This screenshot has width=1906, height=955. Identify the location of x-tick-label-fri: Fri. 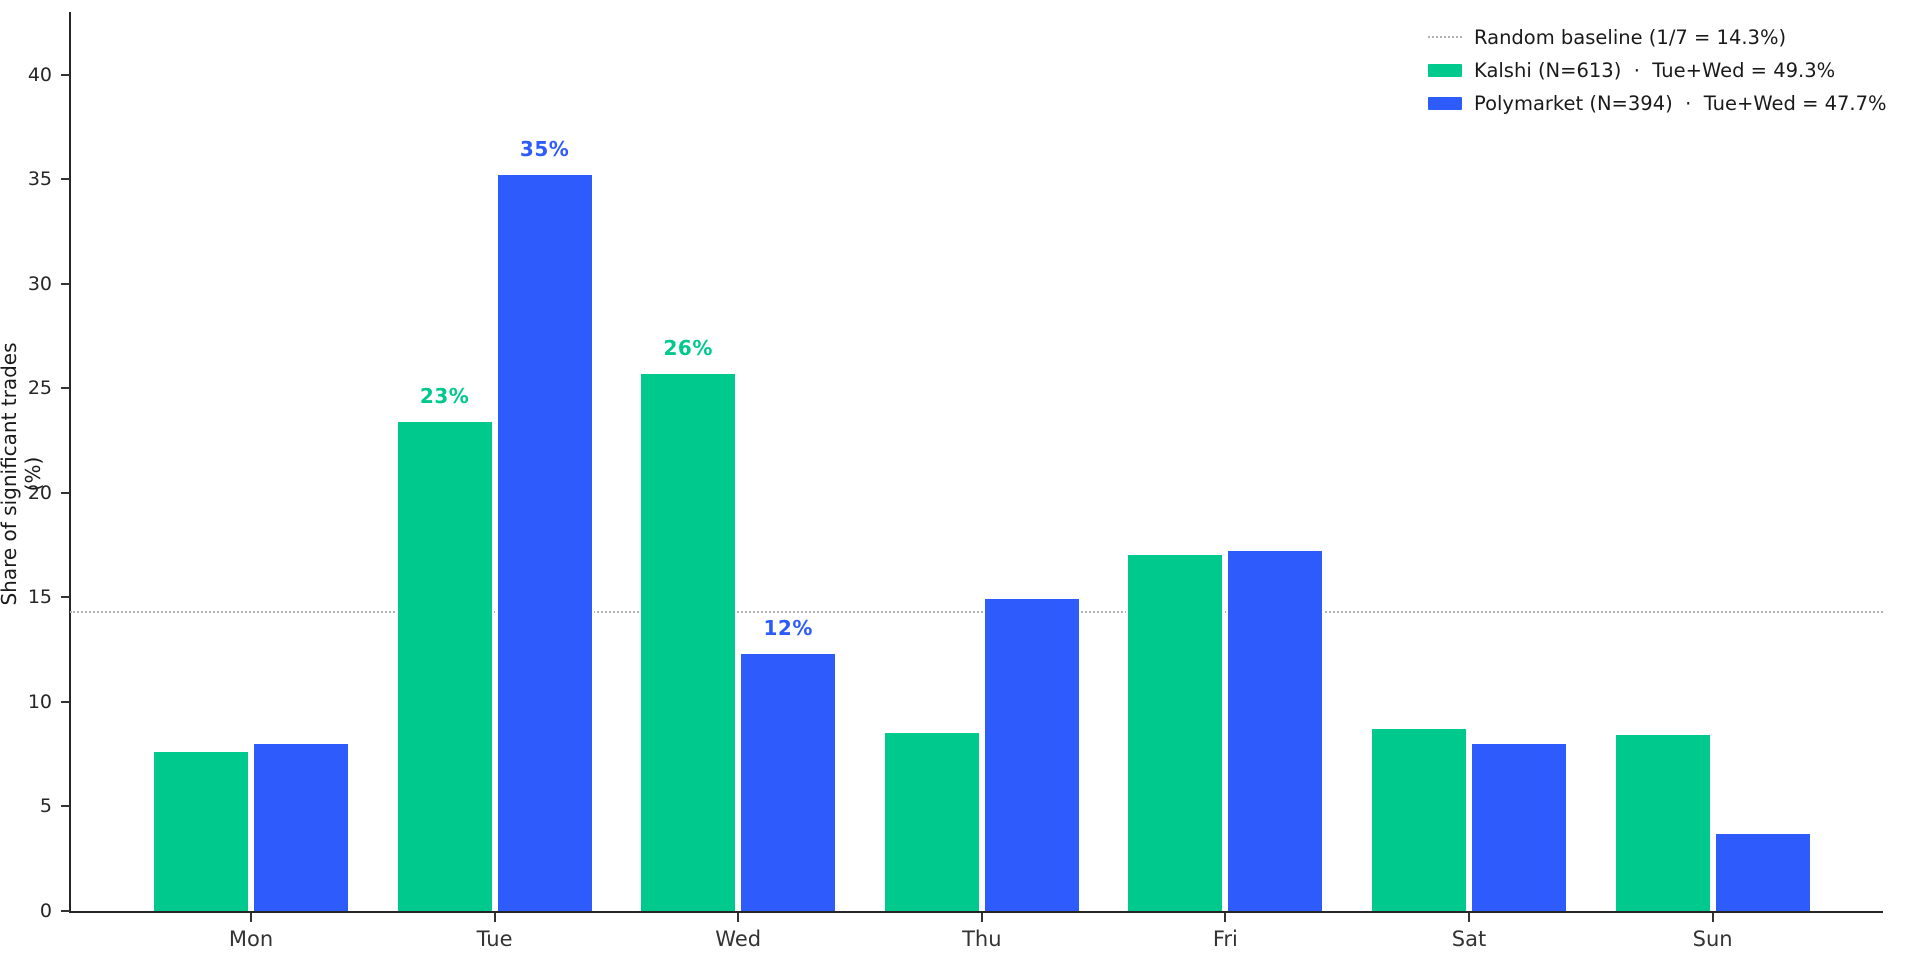
(1225, 939).